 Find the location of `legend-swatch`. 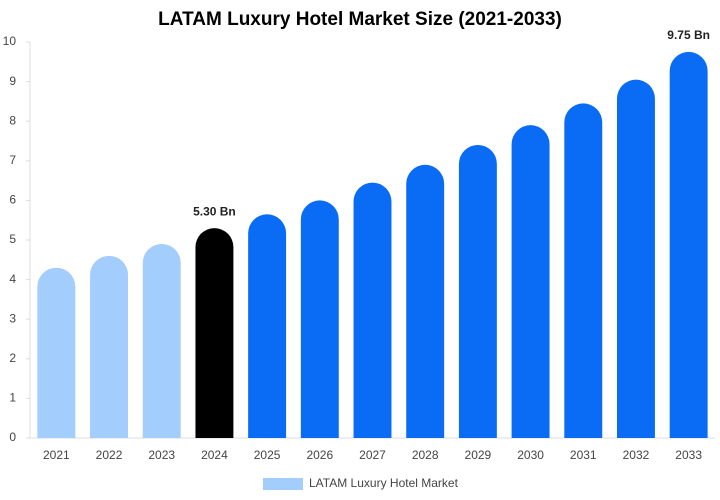

legend-swatch is located at coordinates (283, 484).